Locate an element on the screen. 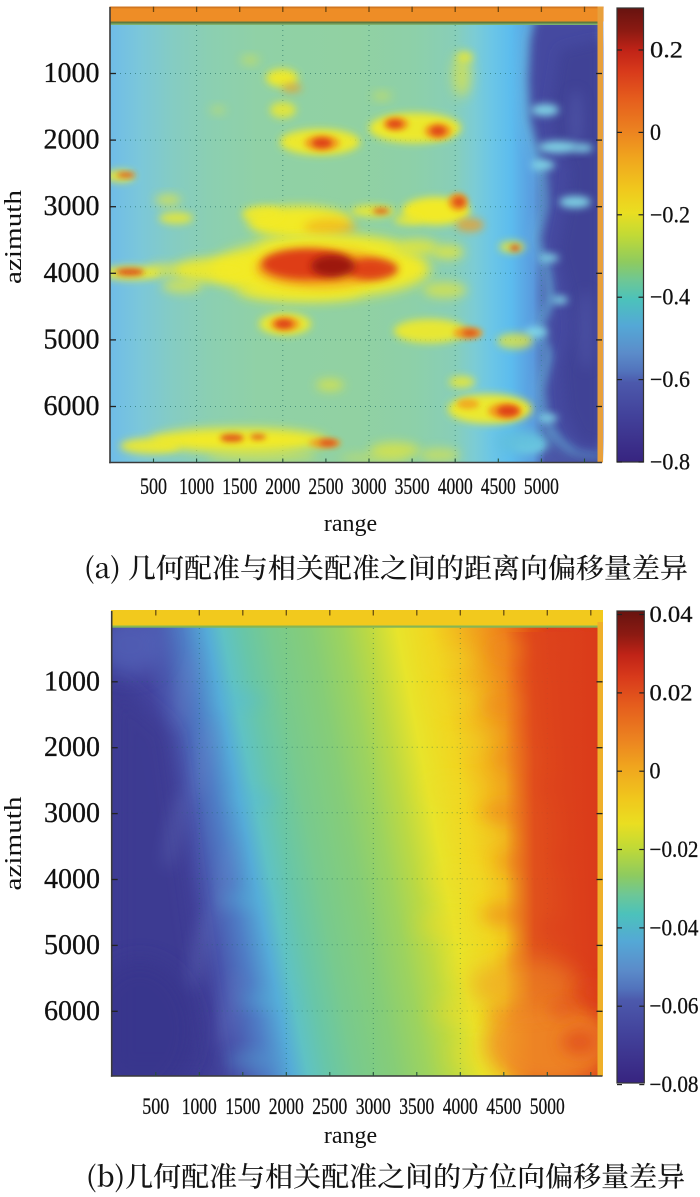 This screenshot has height=1197, width=700. svg-text: −0.4 is located at coordinates (670, 297).